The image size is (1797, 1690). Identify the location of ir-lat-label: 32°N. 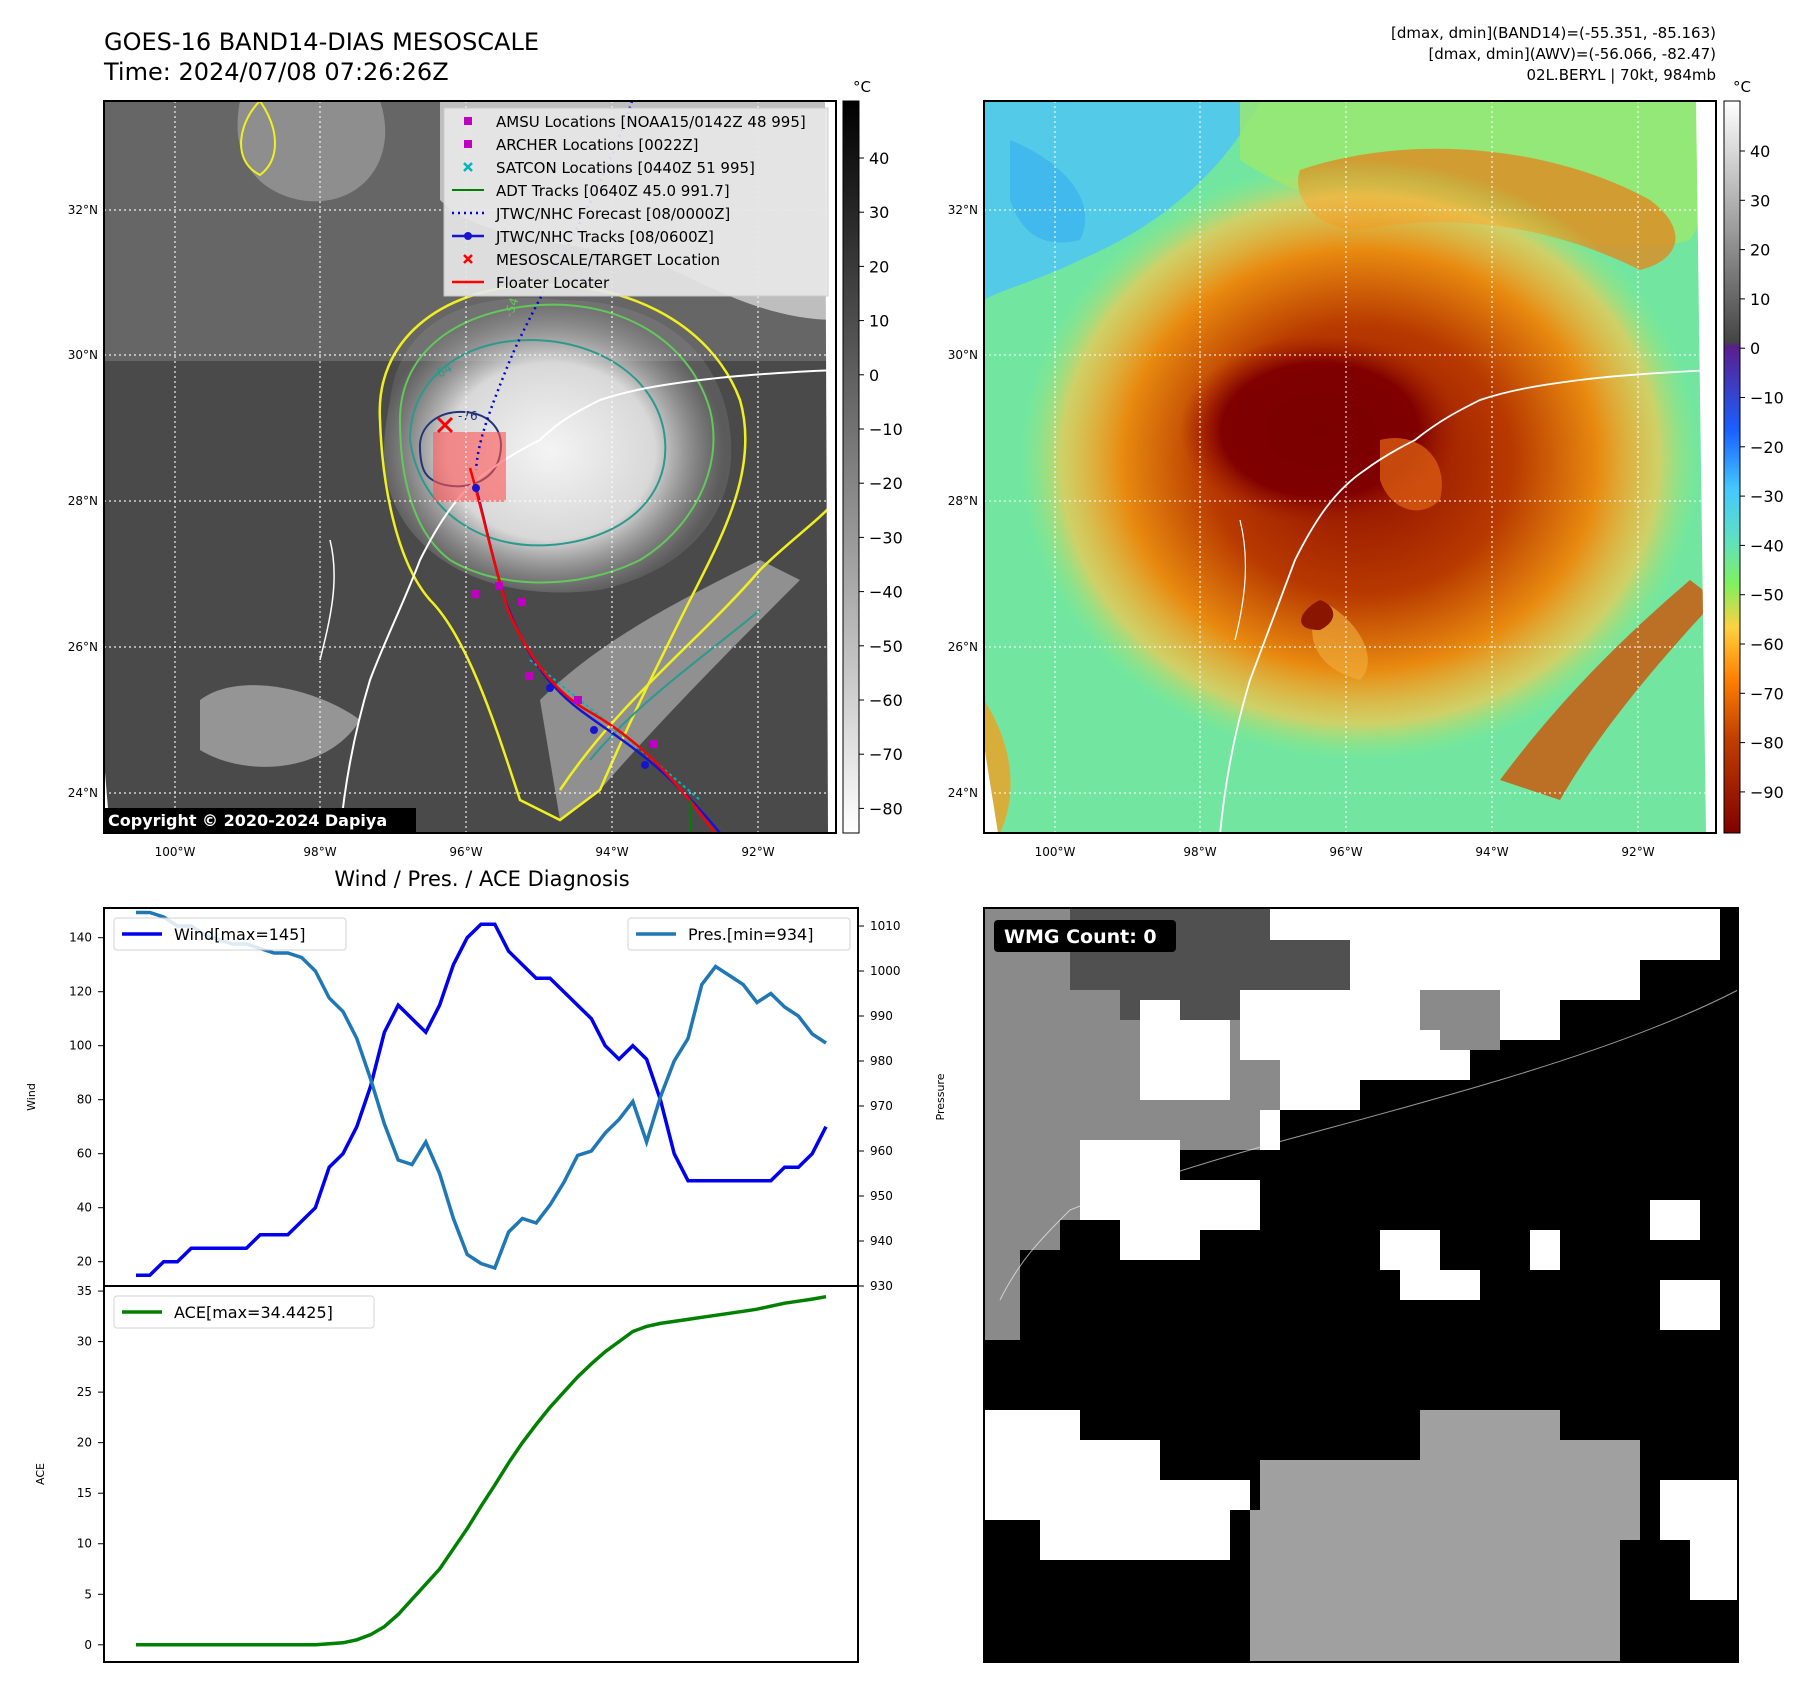
(83, 210).